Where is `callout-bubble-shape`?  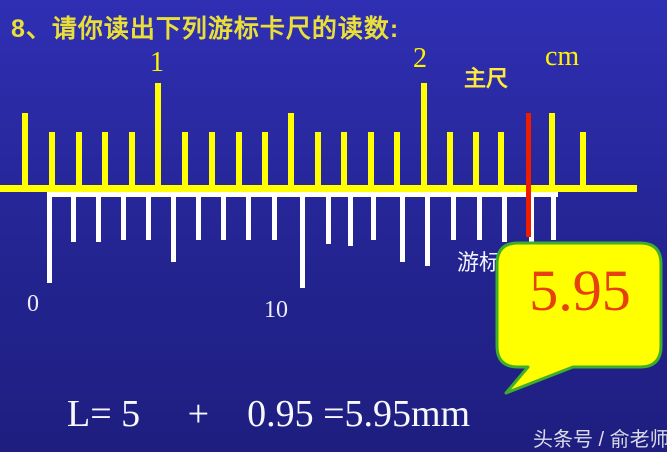
callout-bubble-shape is located at coordinates (579, 318).